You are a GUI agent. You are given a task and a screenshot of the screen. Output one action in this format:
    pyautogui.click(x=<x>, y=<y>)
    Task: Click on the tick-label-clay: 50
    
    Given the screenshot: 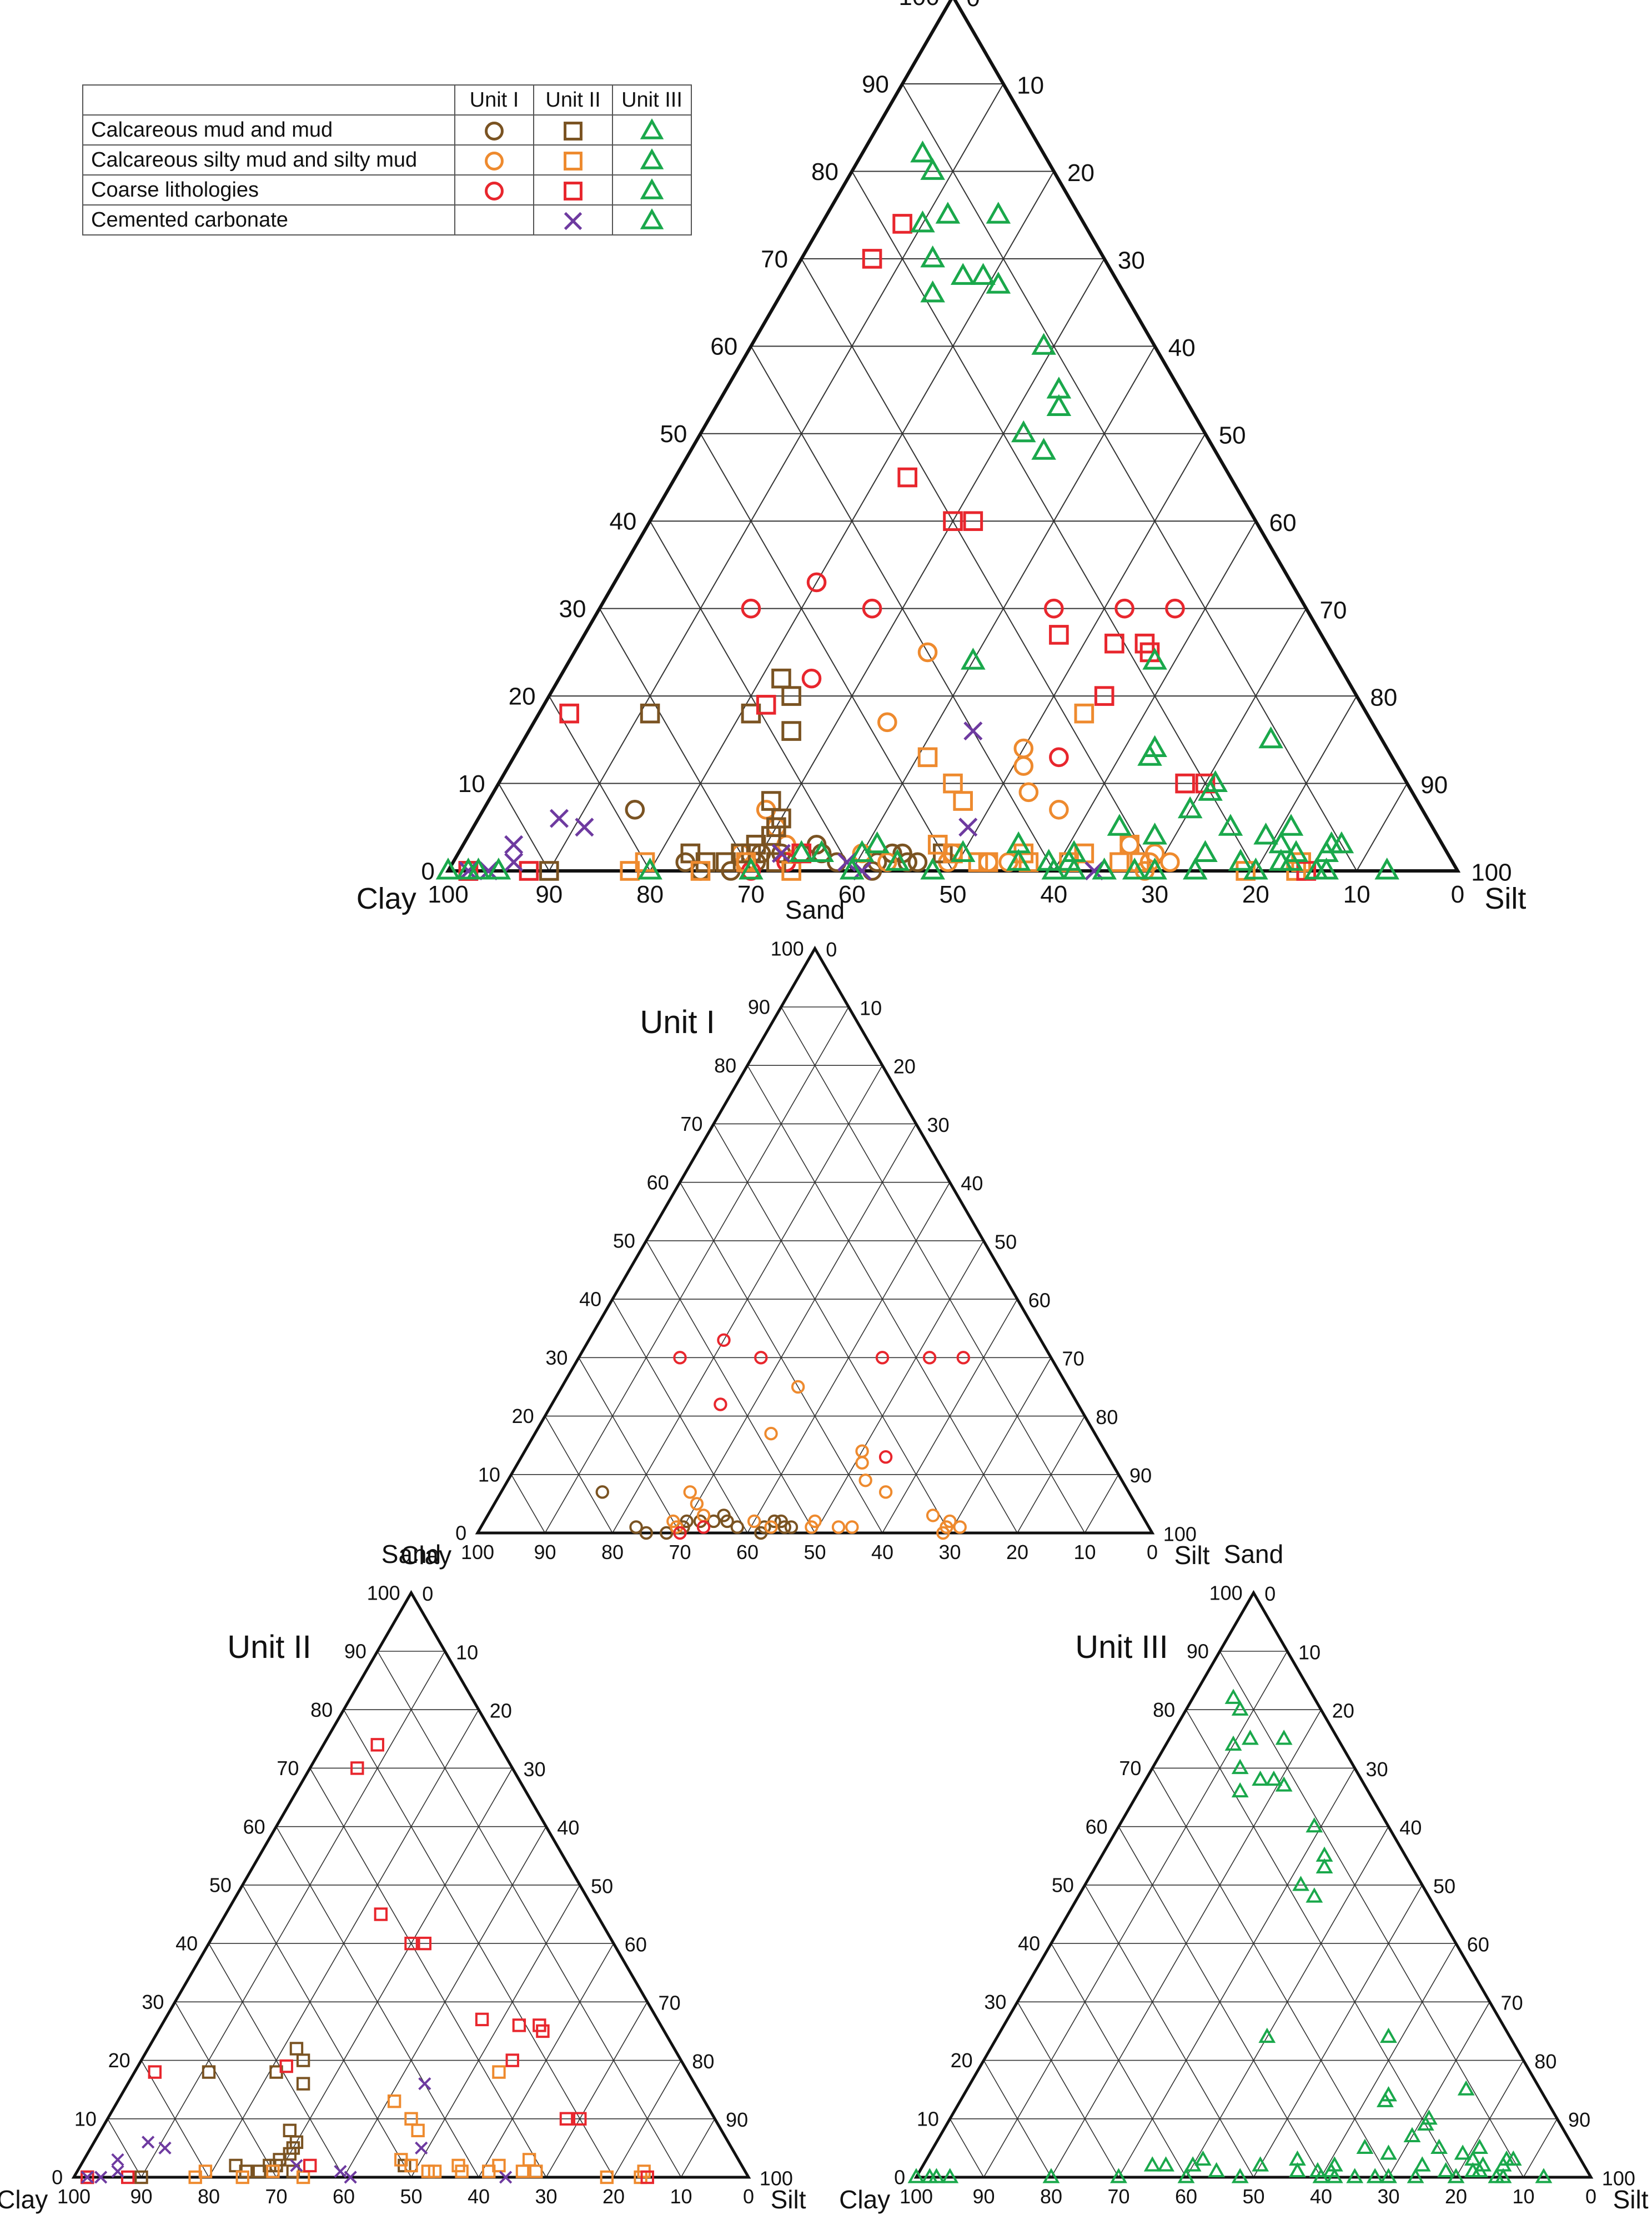 What is the action you would take?
    pyautogui.click(x=953, y=894)
    